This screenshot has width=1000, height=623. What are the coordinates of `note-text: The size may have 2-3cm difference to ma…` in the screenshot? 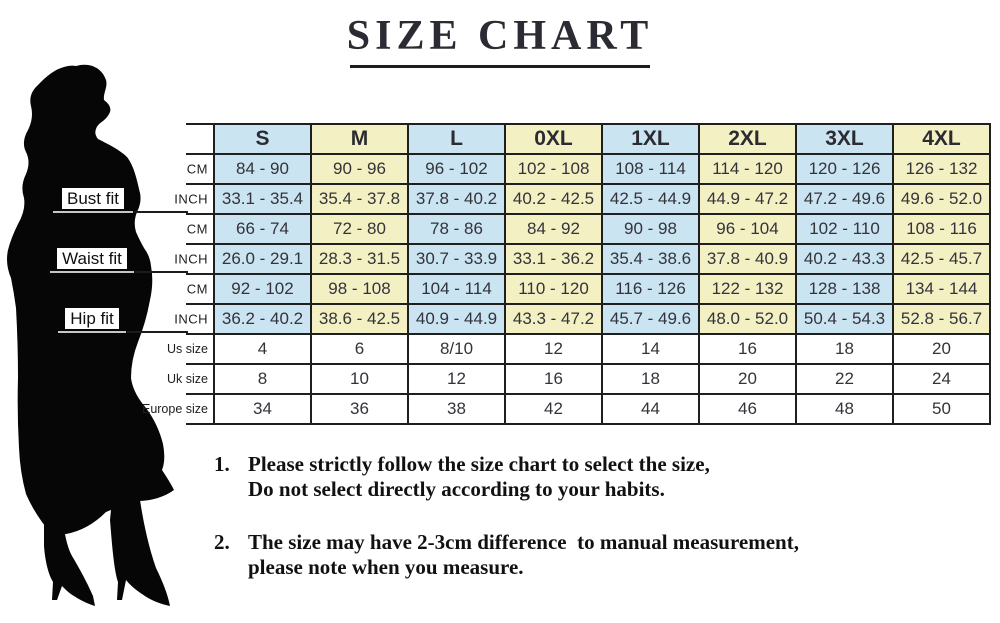 It's located at (523, 554).